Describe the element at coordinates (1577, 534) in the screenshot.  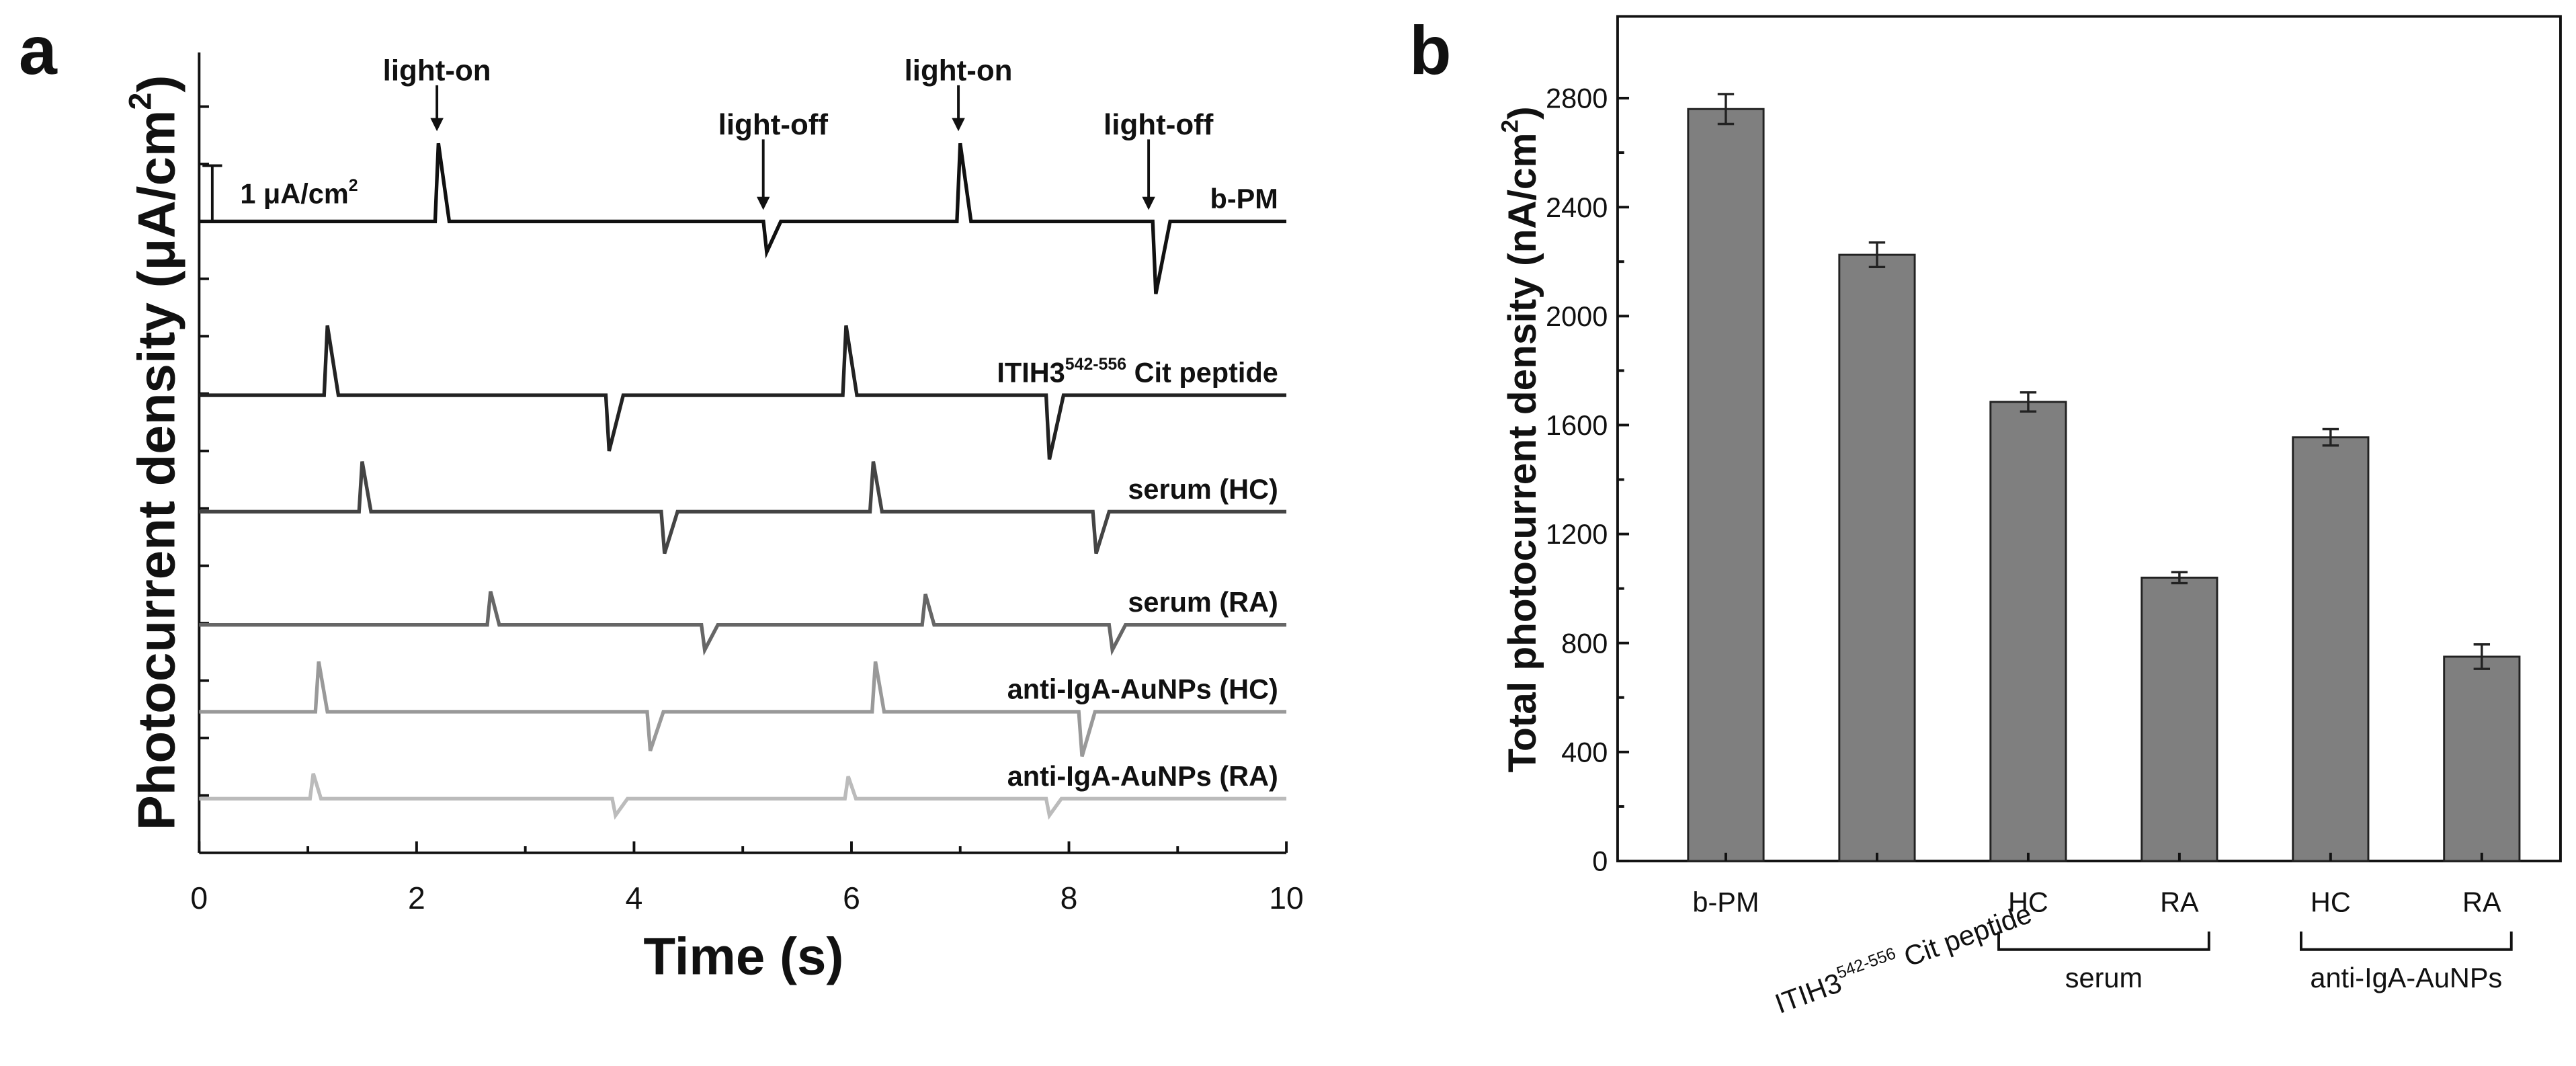
I see `y-tick-label: 1200` at that location.